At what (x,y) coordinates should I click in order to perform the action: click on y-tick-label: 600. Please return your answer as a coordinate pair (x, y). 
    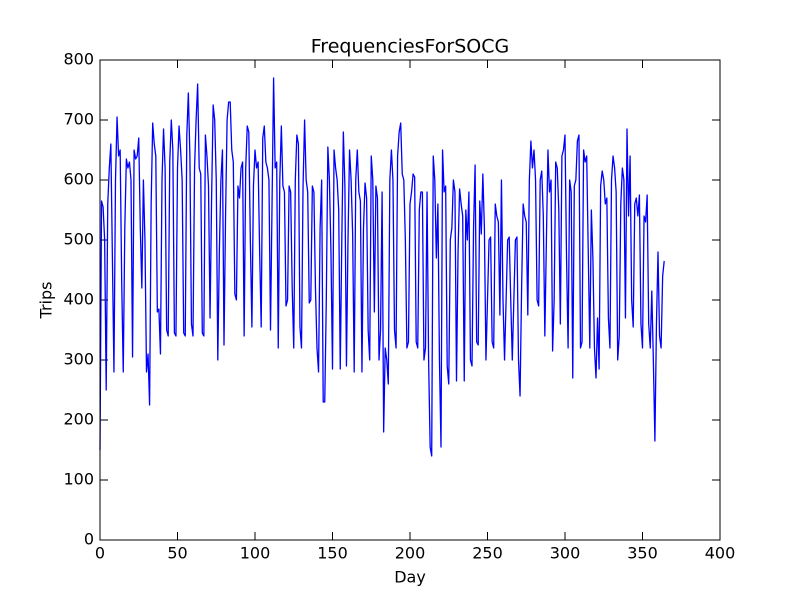
    Looking at the image, I should click on (78, 179).